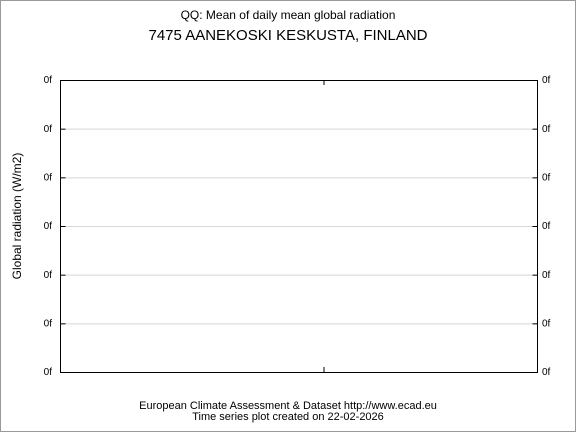 The image size is (576, 432). I want to click on y-axis-label: Global radiation (W/m2), so click(17, 216).